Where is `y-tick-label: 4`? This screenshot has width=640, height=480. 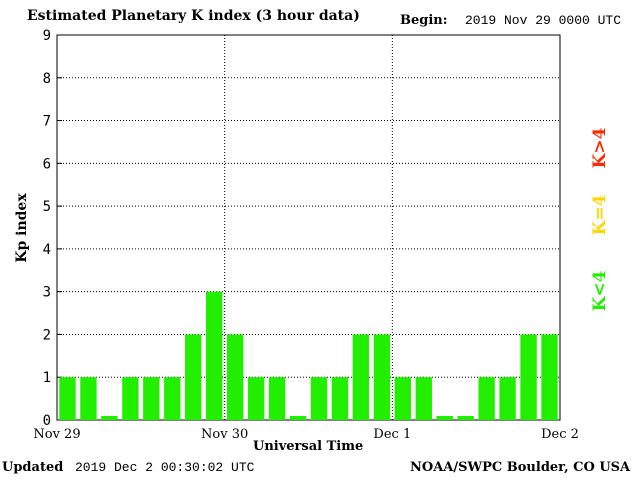 y-tick-label: 4 is located at coordinates (47, 250).